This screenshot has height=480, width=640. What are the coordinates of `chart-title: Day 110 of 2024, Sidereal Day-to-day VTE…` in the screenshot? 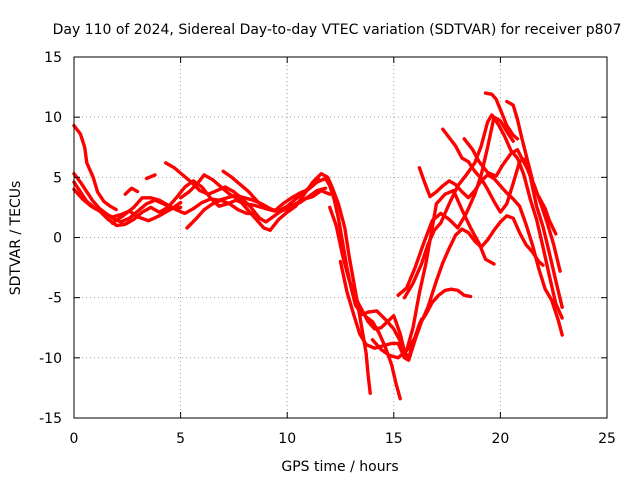 It's located at (337, 30).